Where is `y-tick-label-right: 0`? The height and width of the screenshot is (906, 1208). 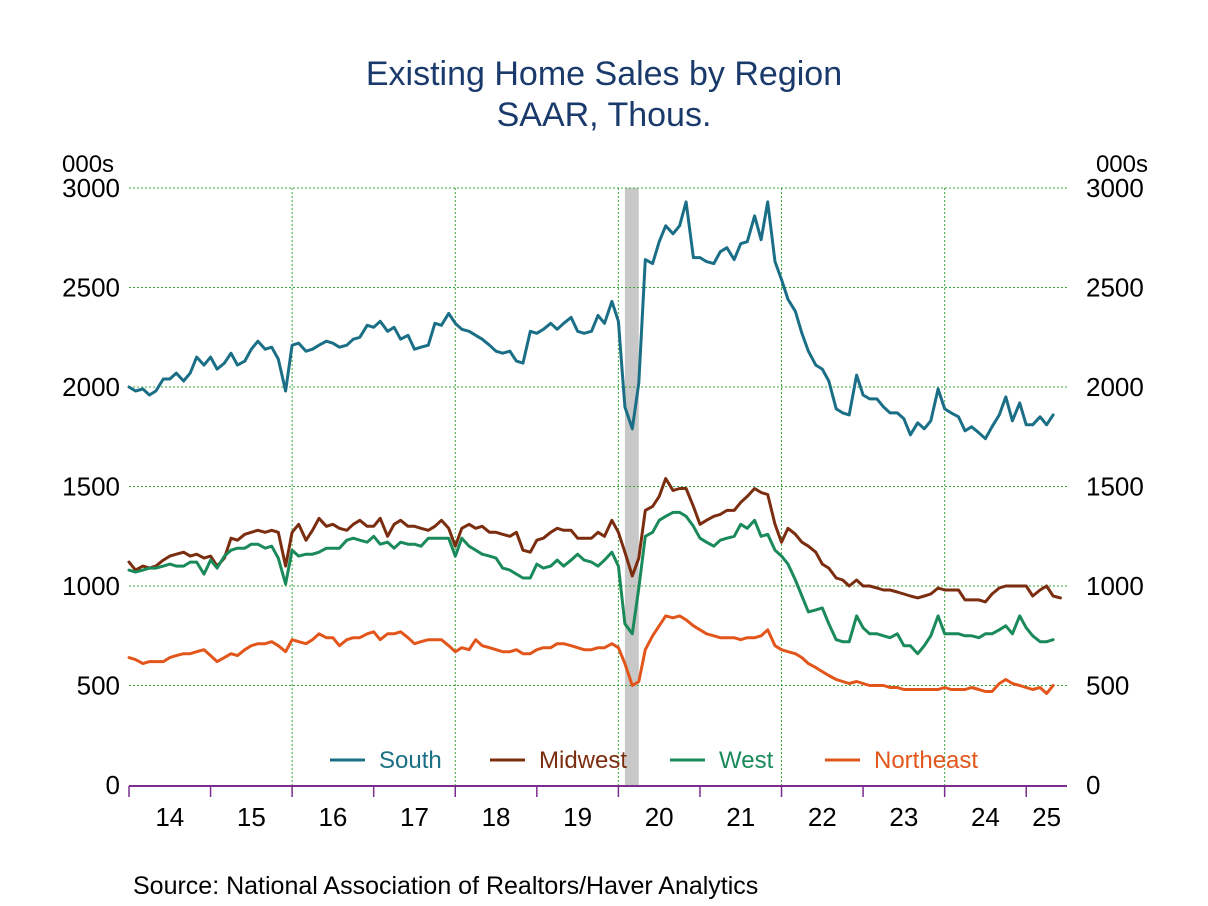
y-tick-label-right: 0 is located at coordinates (1093, 785).